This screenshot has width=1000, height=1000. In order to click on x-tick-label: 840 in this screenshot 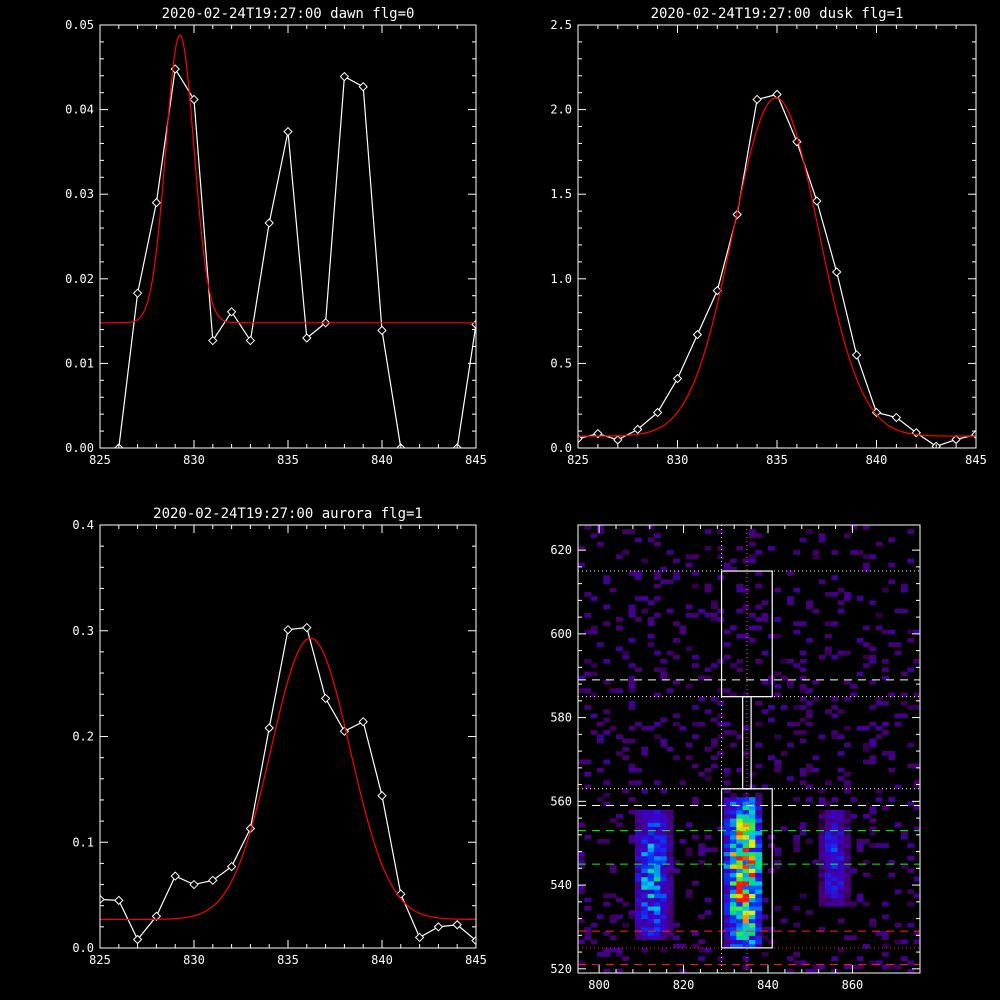, I will do `click(382, 460)`.